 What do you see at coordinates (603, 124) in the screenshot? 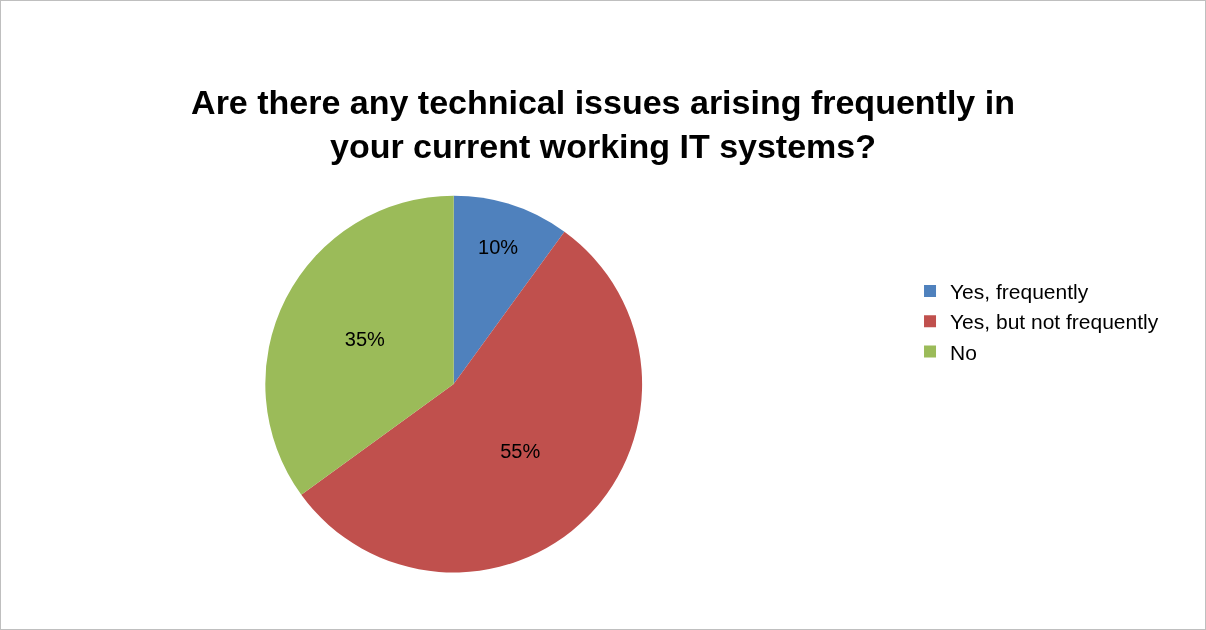
I see `chart-title: Are there any technical issues arising frequently in your current working IT systems?` at bounding box center [603, 124].